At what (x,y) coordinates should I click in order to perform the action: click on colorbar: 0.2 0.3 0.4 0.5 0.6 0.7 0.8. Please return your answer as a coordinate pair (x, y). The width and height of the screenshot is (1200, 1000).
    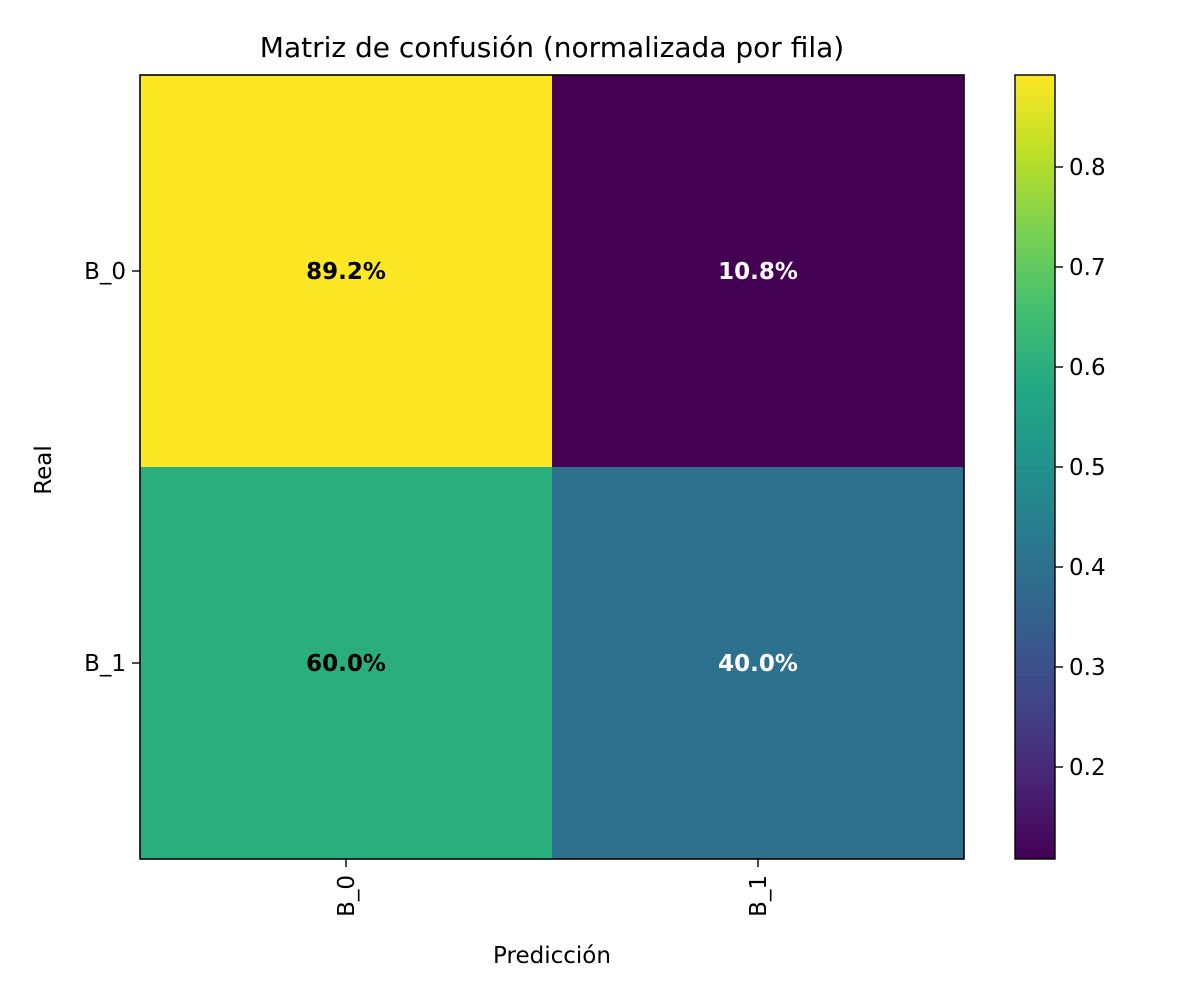
    Looking at the image, I should click on (1060, 467).